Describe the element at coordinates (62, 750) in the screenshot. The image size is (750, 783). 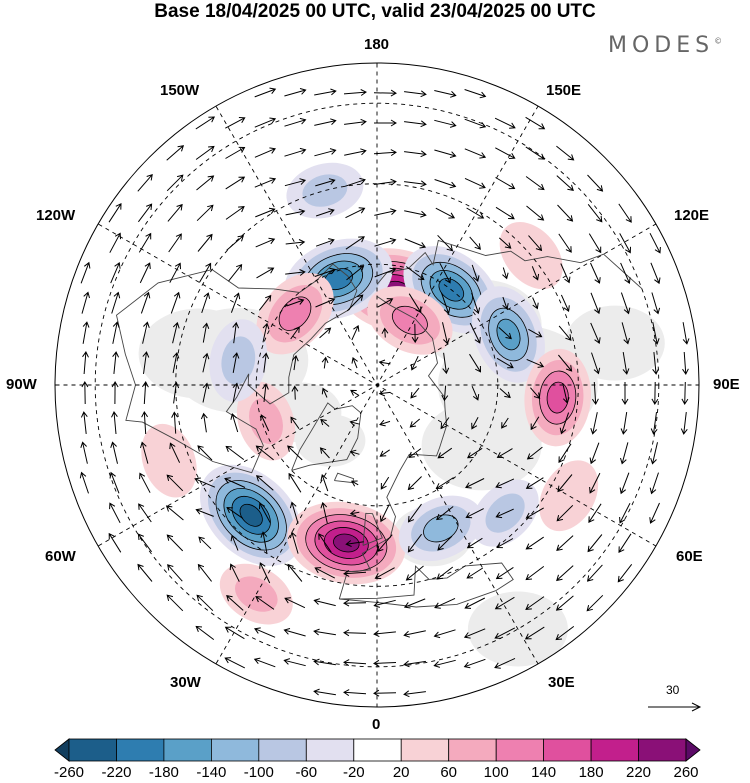
I see `colorbar-extend-low` at that location.